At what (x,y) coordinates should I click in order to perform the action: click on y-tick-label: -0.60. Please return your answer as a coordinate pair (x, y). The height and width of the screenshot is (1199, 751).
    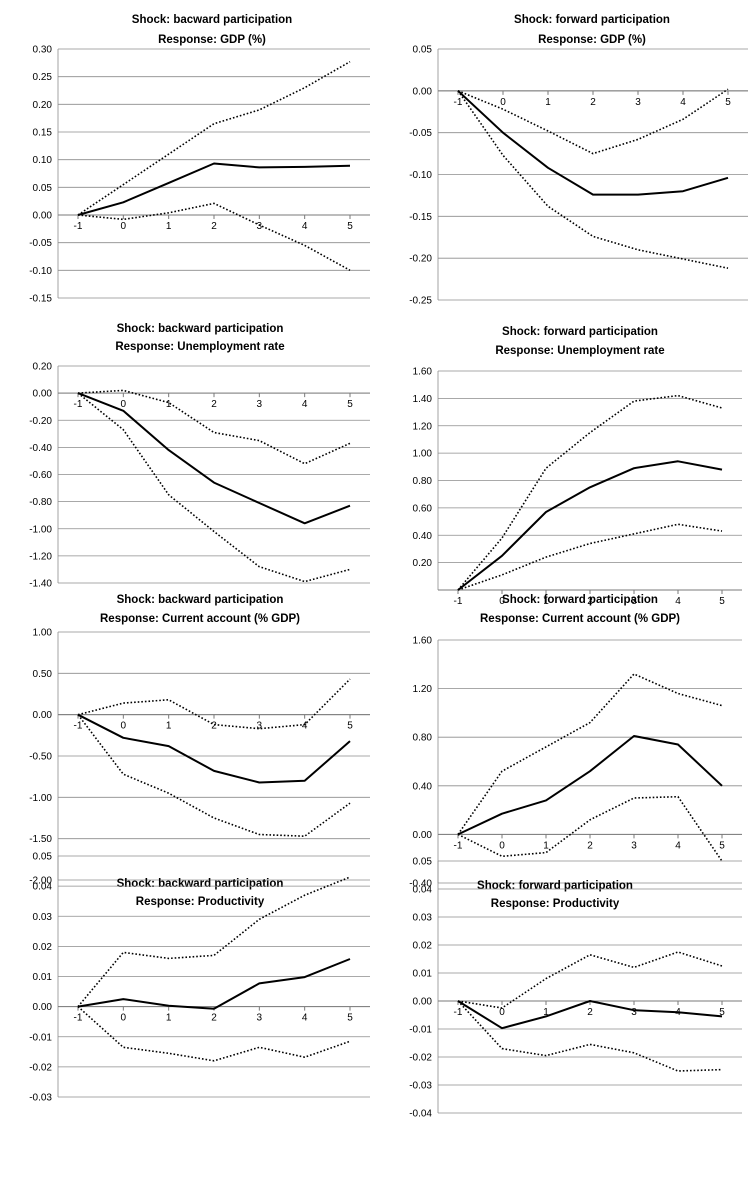
    Looking at the image, I should click on (40, 475).